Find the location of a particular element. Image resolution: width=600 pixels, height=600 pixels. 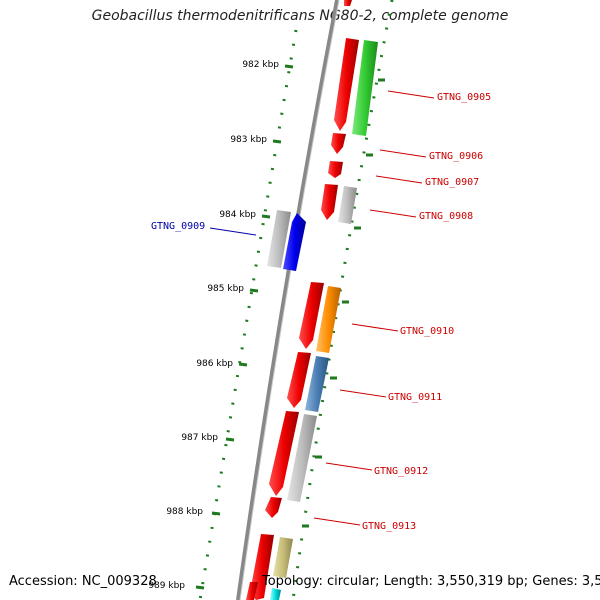

kbp-tick-label: 985 kbp is located at coordinates (225, 289).